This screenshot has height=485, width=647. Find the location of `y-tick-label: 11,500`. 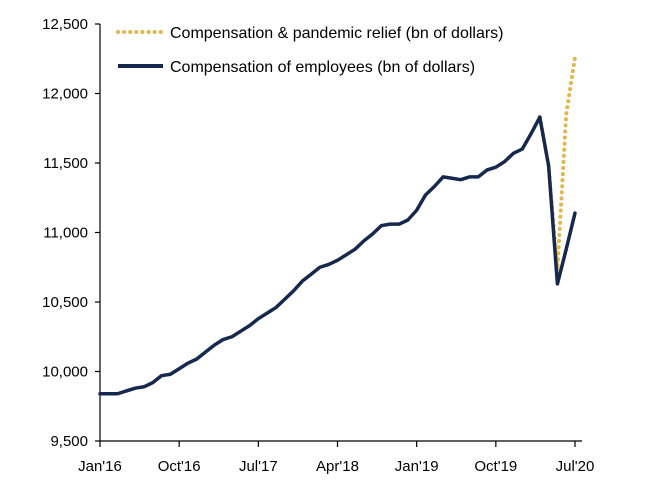

y-tick-label: 11,500 is located at coordinates (65, 163).